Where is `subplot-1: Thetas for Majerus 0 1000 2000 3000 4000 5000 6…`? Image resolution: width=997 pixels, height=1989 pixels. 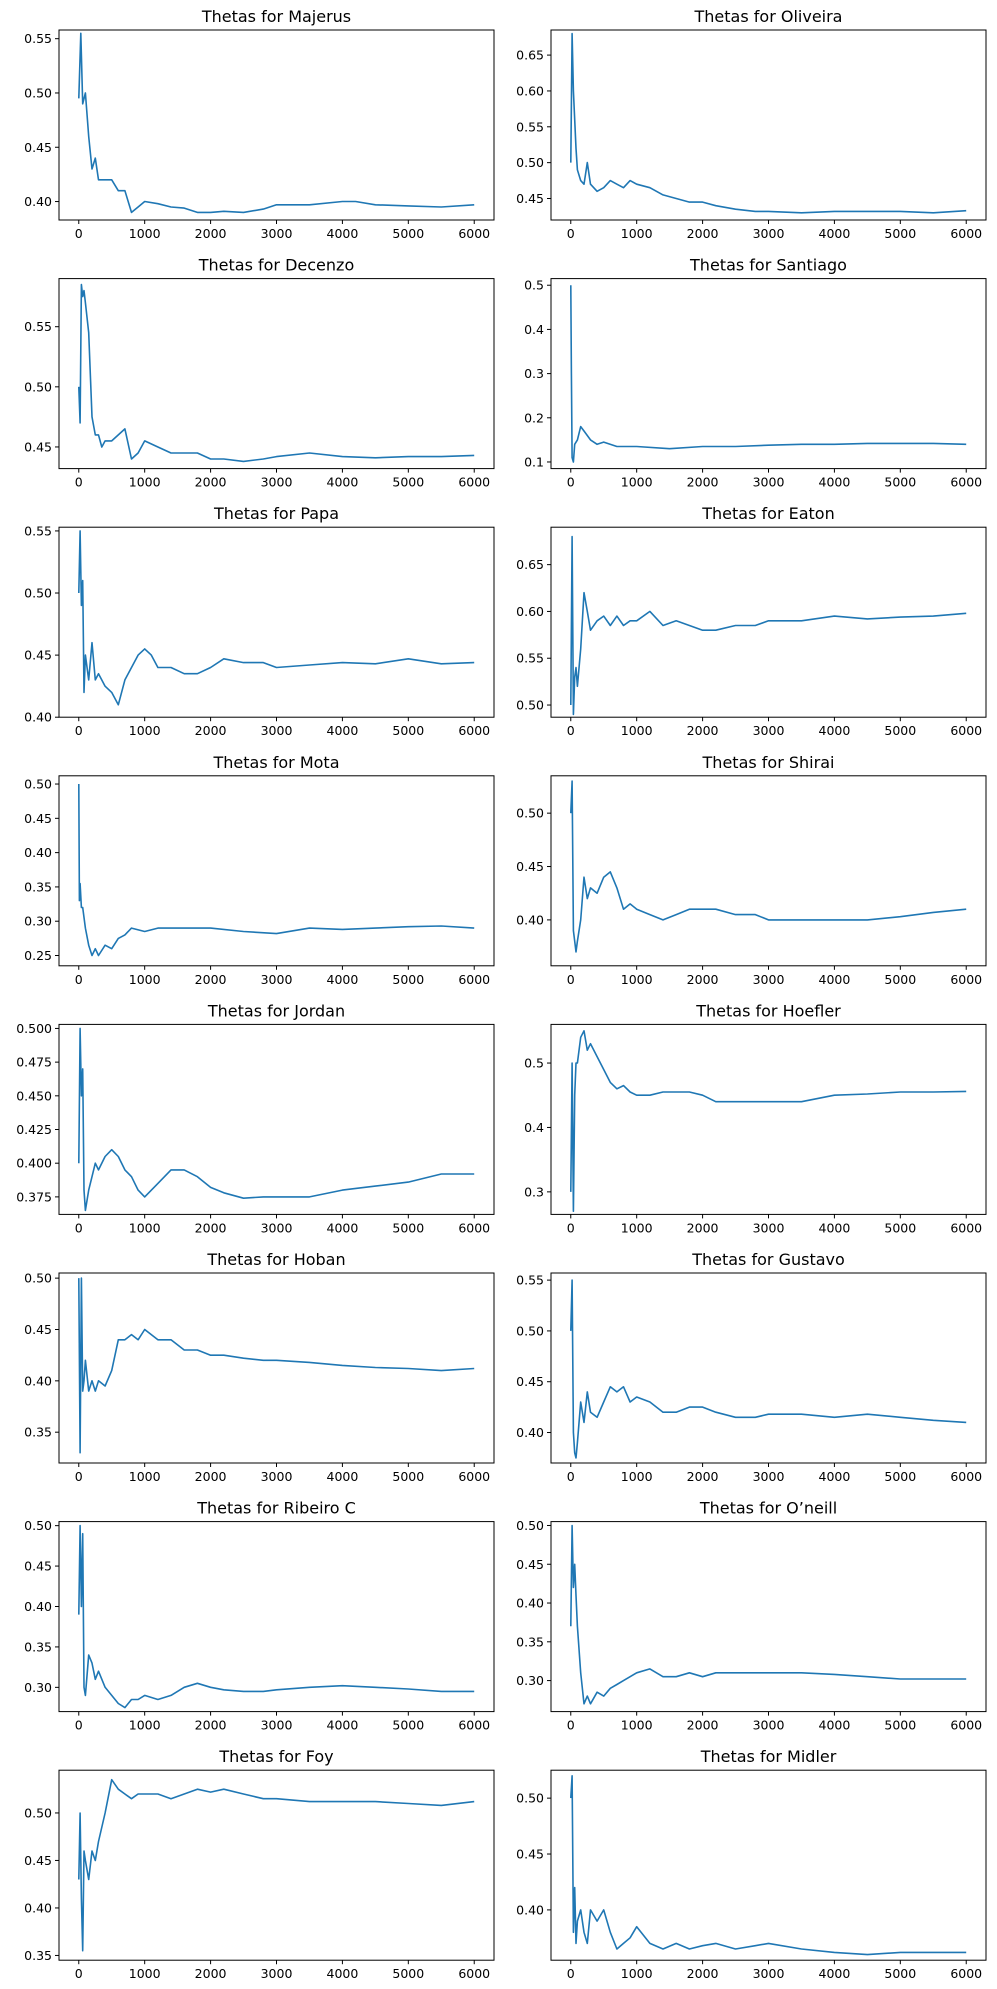
subplot-1: Thetas for Majerus 0 1000 2000 3000 4000 5000 6… is located at coordinates (259, 124).